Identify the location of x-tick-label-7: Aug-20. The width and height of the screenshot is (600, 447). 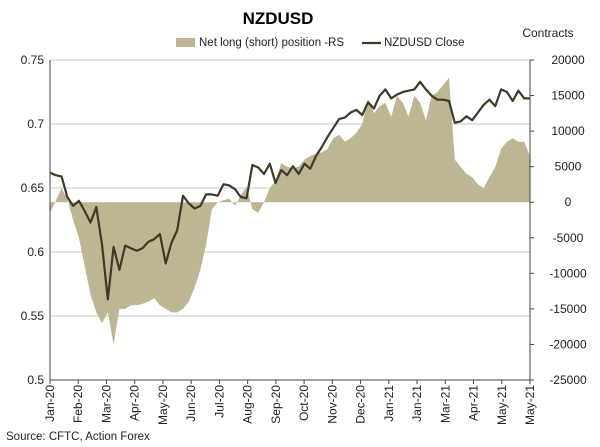
(248, 404).